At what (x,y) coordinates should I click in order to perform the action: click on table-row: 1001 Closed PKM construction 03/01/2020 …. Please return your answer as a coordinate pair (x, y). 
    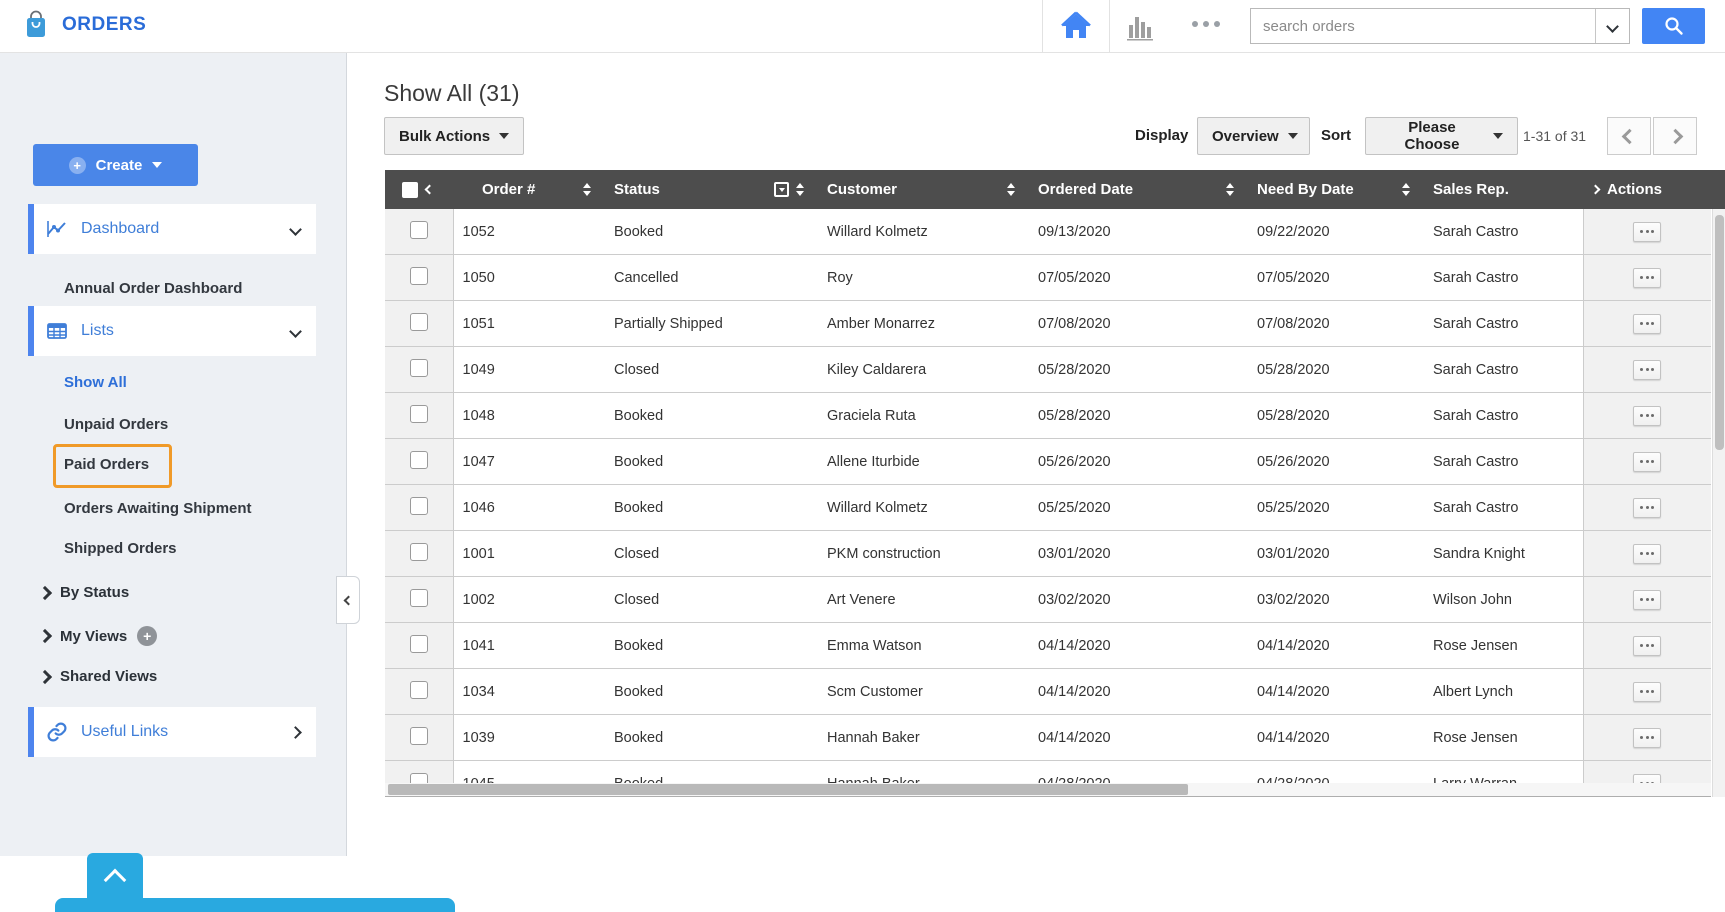
    Looking at the image, I should click on (1048, 553).